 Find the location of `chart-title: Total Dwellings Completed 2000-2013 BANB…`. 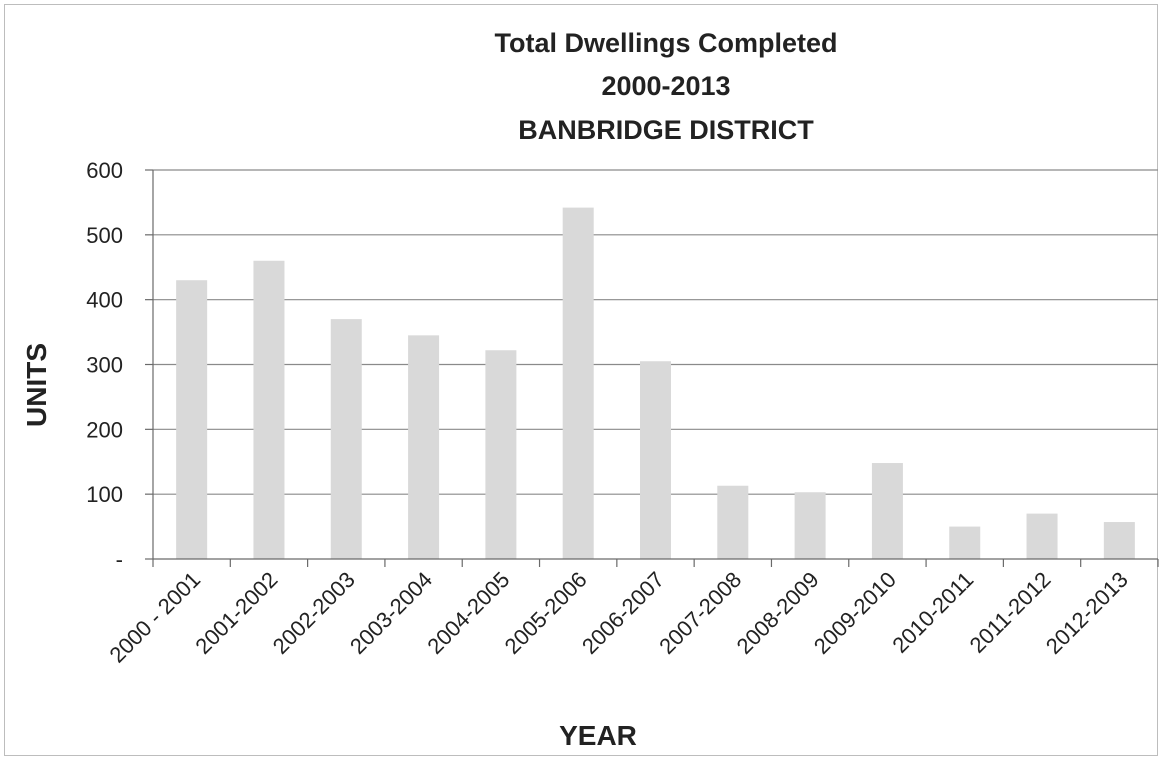

chart-title: Total Dwellings Completed 2000-2013 BANB… is located at coordinates (665, 86).